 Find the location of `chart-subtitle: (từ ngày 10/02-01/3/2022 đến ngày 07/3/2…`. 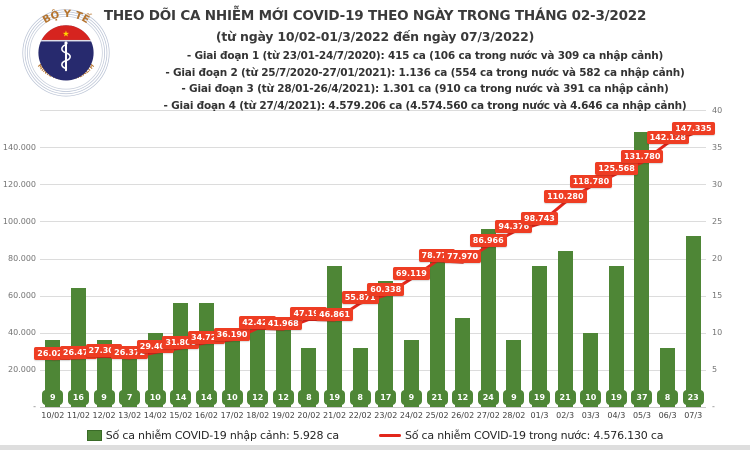

chart-subtitle: (từ ngày 10/02-01/3/2022 đến ngày 07/3/2… is located at coordinates (375, 36).